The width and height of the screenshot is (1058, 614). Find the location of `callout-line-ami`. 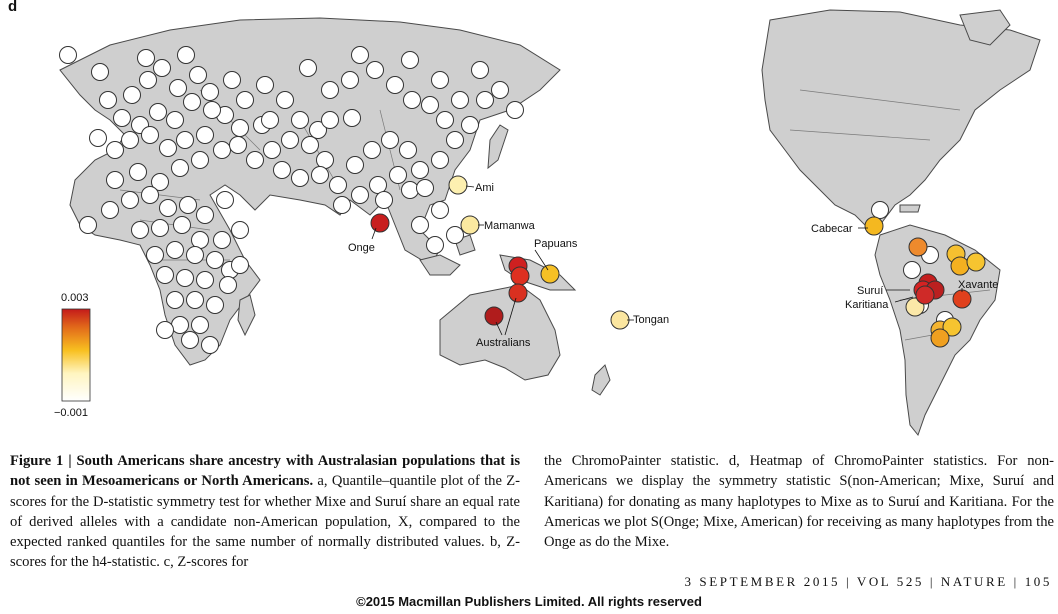

callout-line-ami is located at coordinates (470, 186).